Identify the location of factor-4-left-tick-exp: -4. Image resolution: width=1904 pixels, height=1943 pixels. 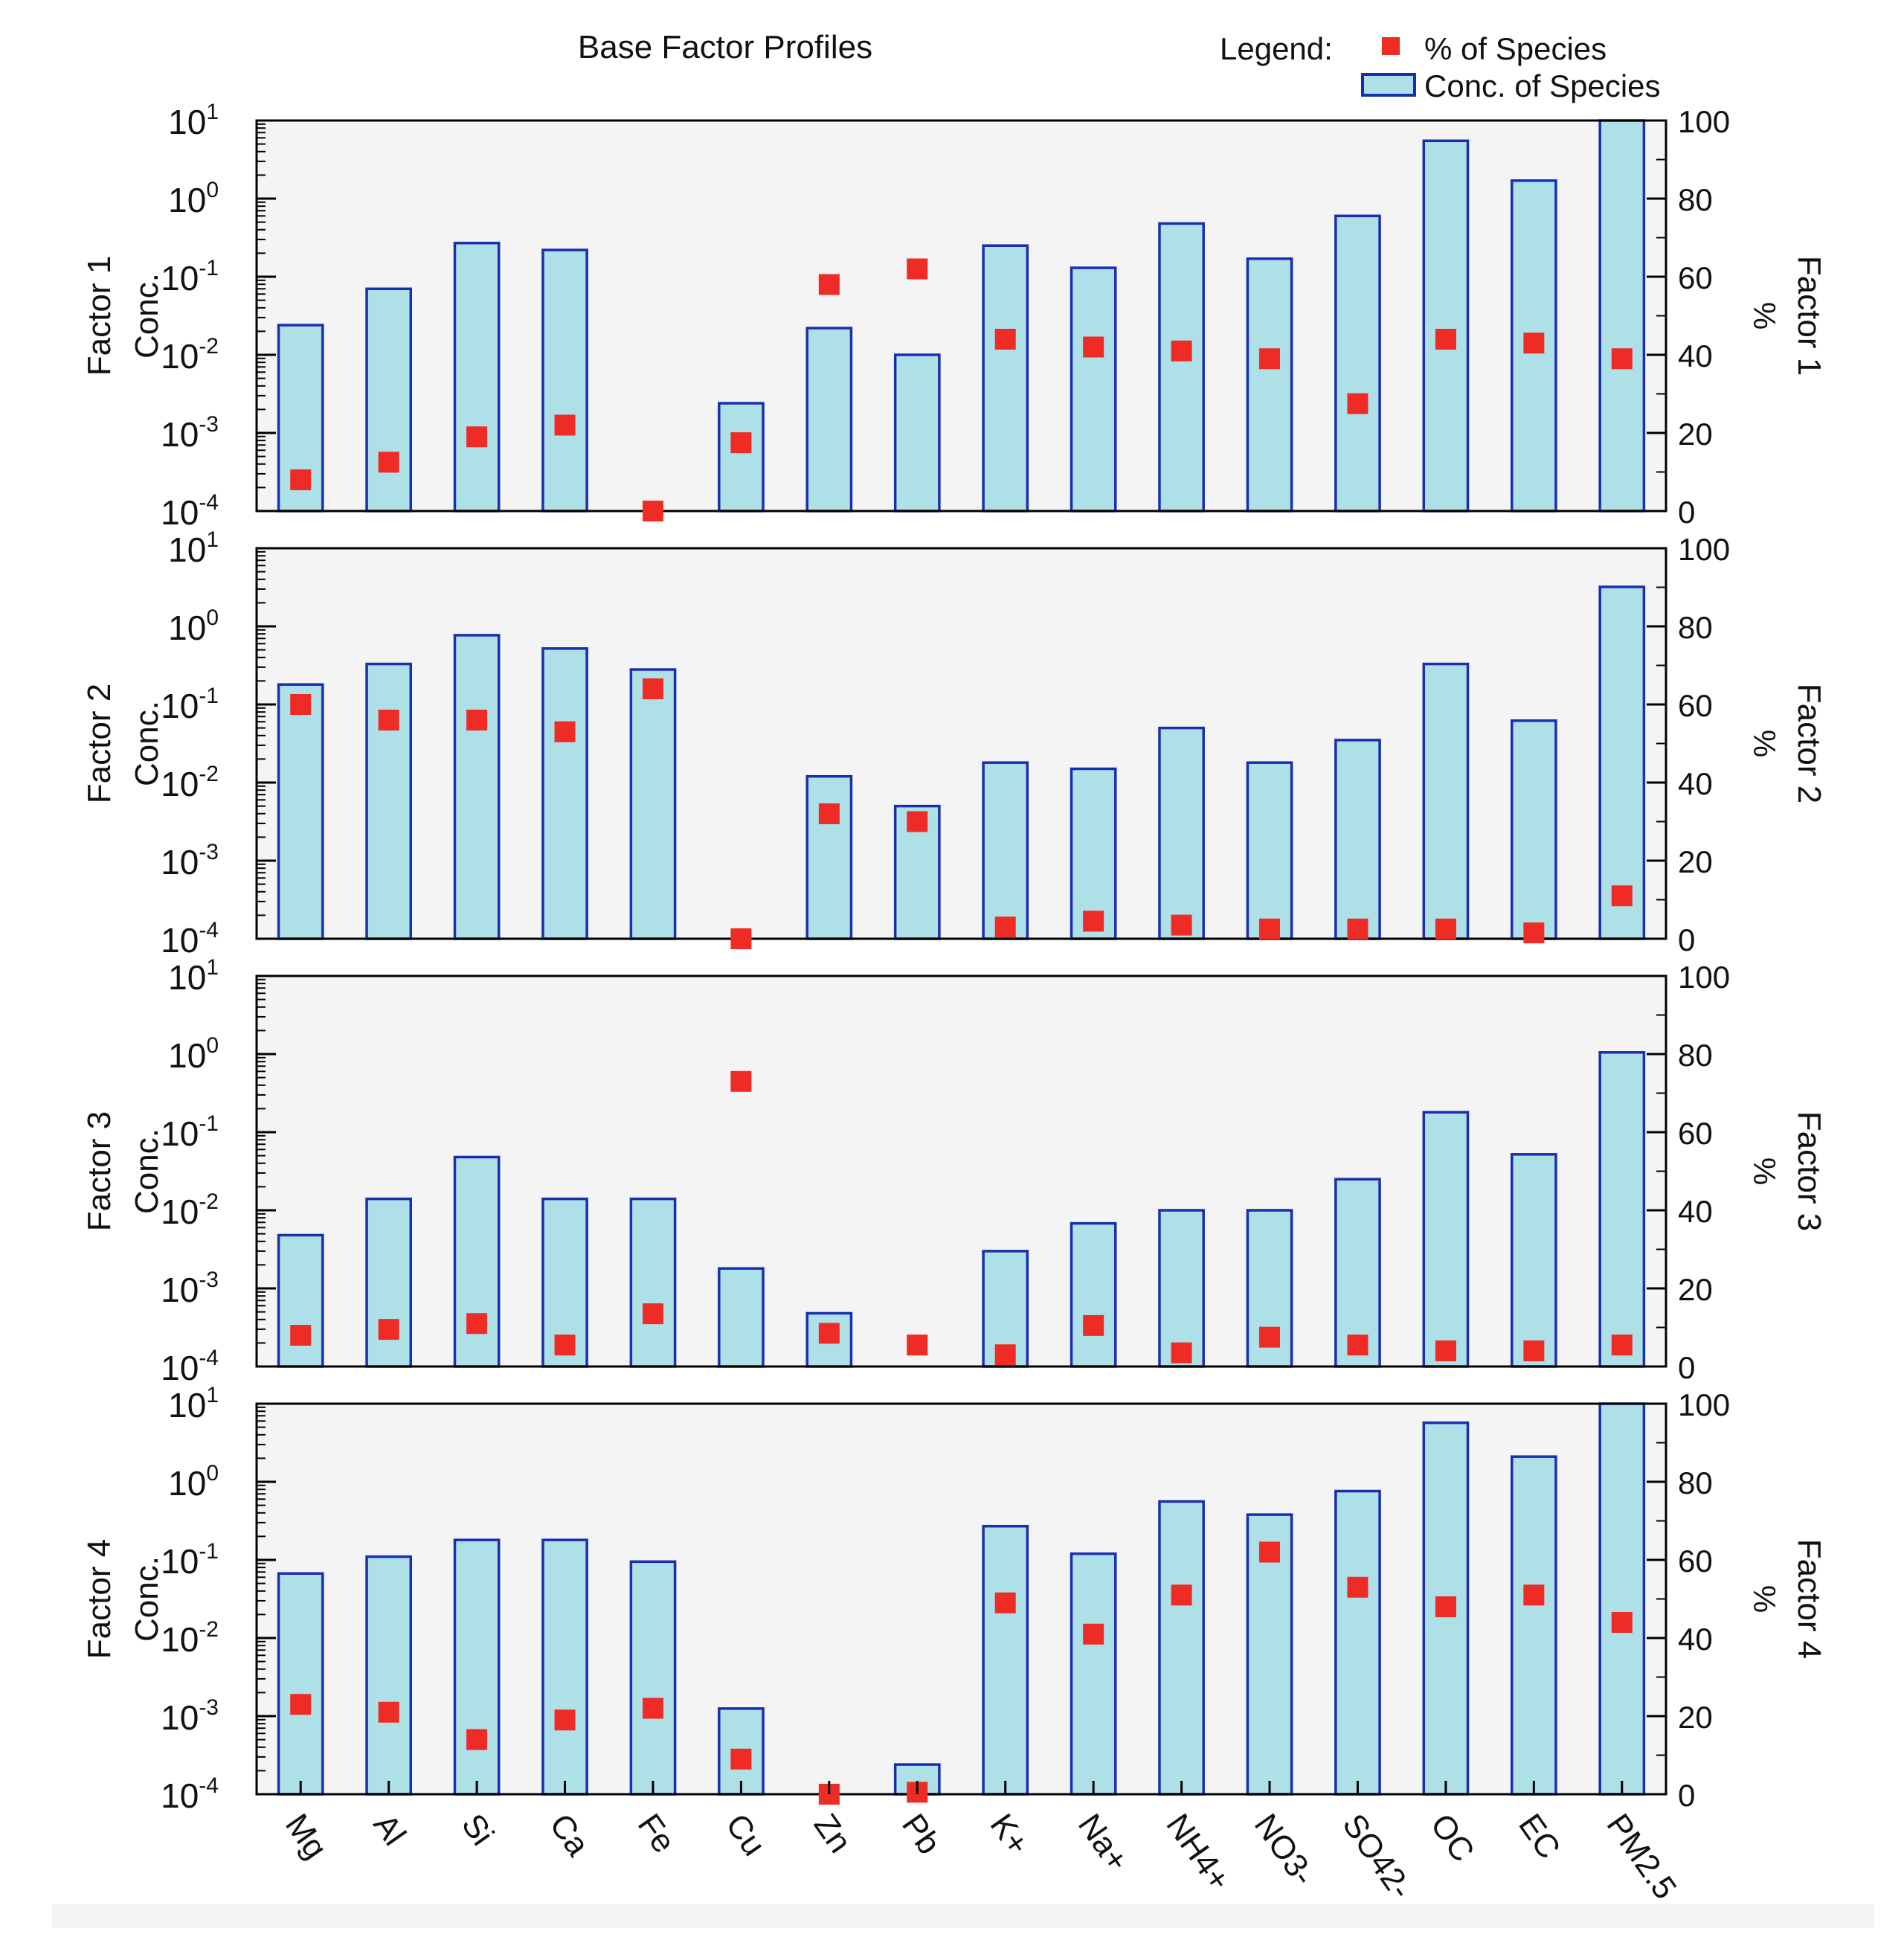
(209, 1785).